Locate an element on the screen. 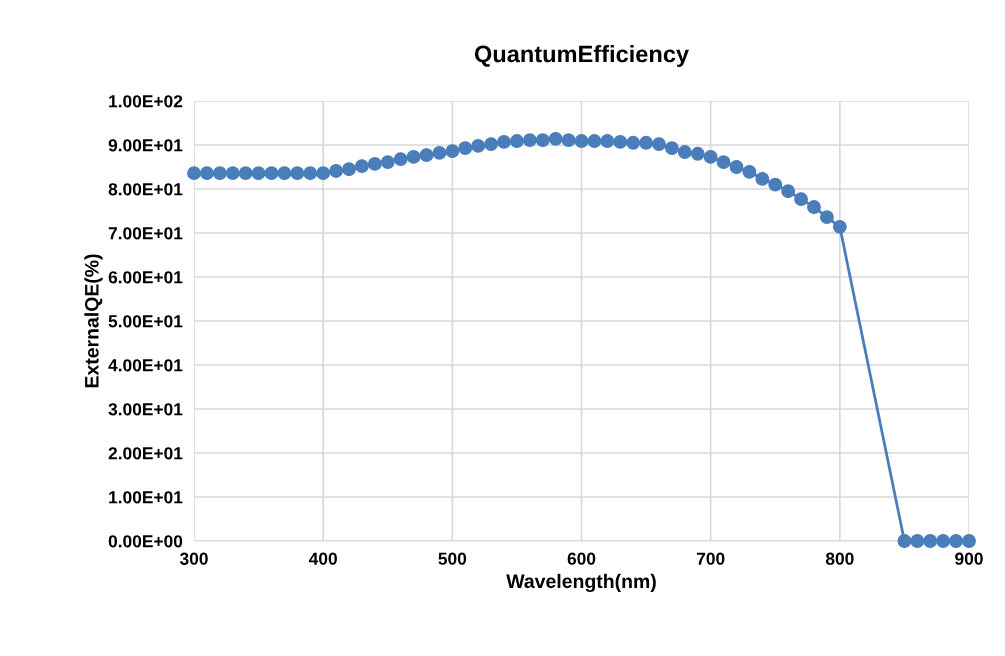 The height and width of the screenshot is (656, 1005). x-tick-label: 800 is located at coordinates (839, 558).